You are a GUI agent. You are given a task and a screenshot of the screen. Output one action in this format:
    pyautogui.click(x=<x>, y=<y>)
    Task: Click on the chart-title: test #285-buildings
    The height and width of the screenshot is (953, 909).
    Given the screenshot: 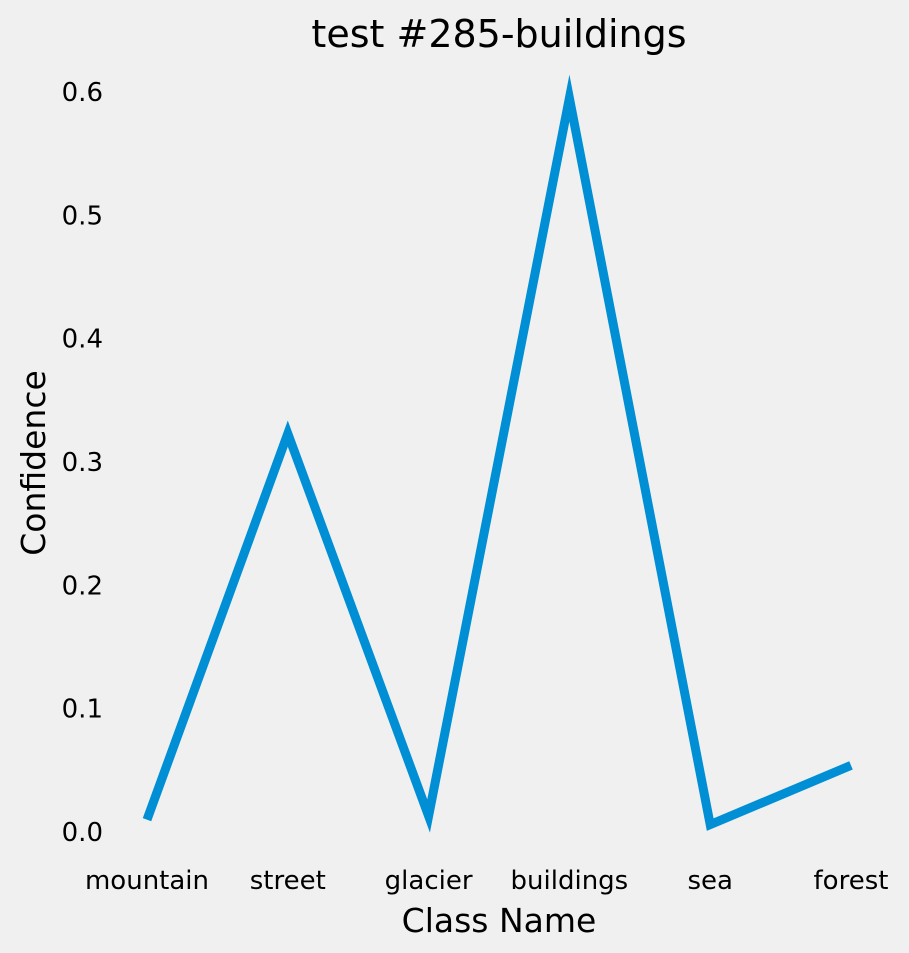 What is the action you would take?
    pyautogui.click(x=498, y=34)
    